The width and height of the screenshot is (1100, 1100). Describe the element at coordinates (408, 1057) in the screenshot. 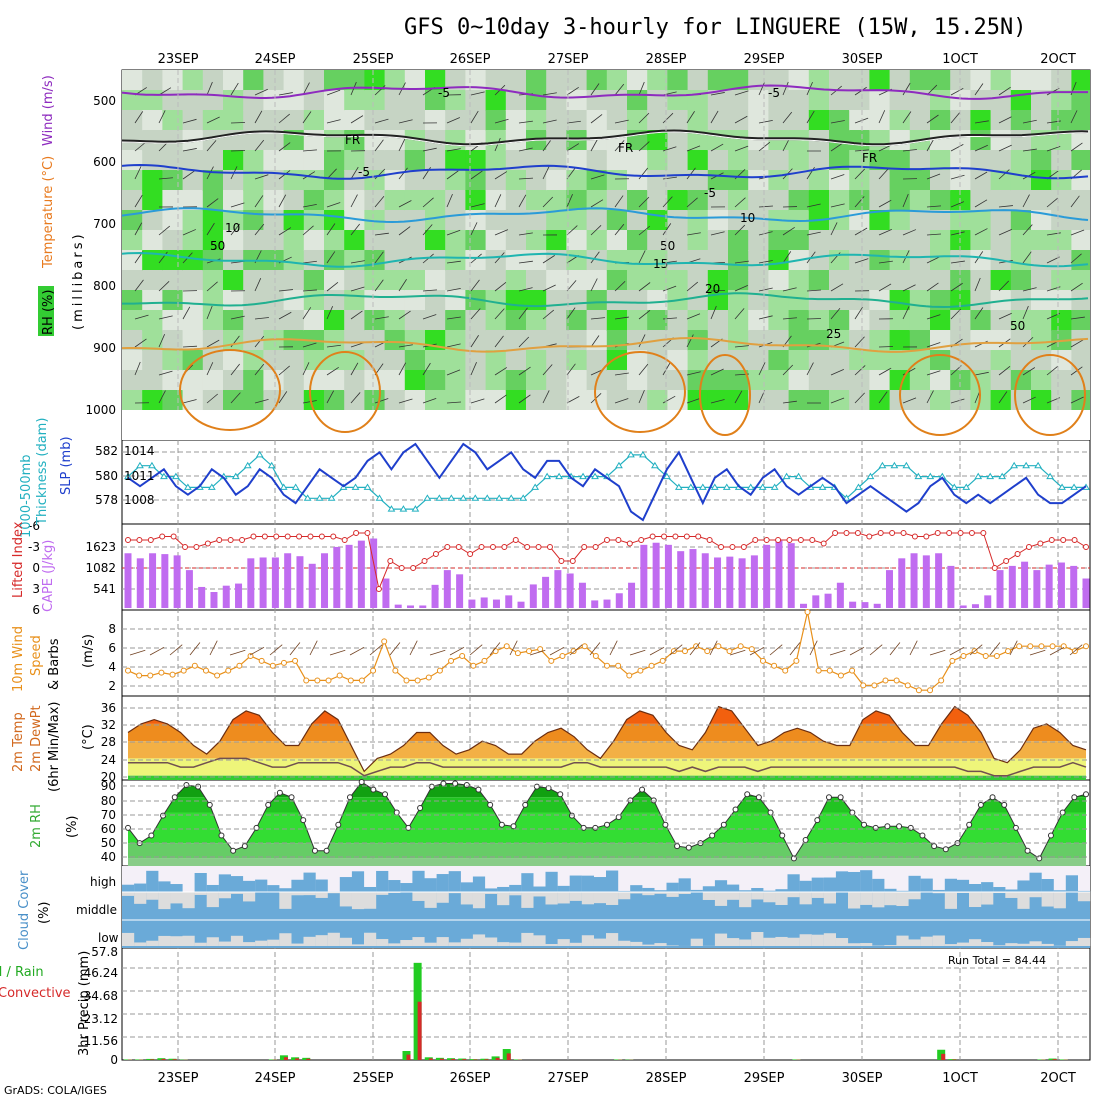

I see `convective-bar` at that location.